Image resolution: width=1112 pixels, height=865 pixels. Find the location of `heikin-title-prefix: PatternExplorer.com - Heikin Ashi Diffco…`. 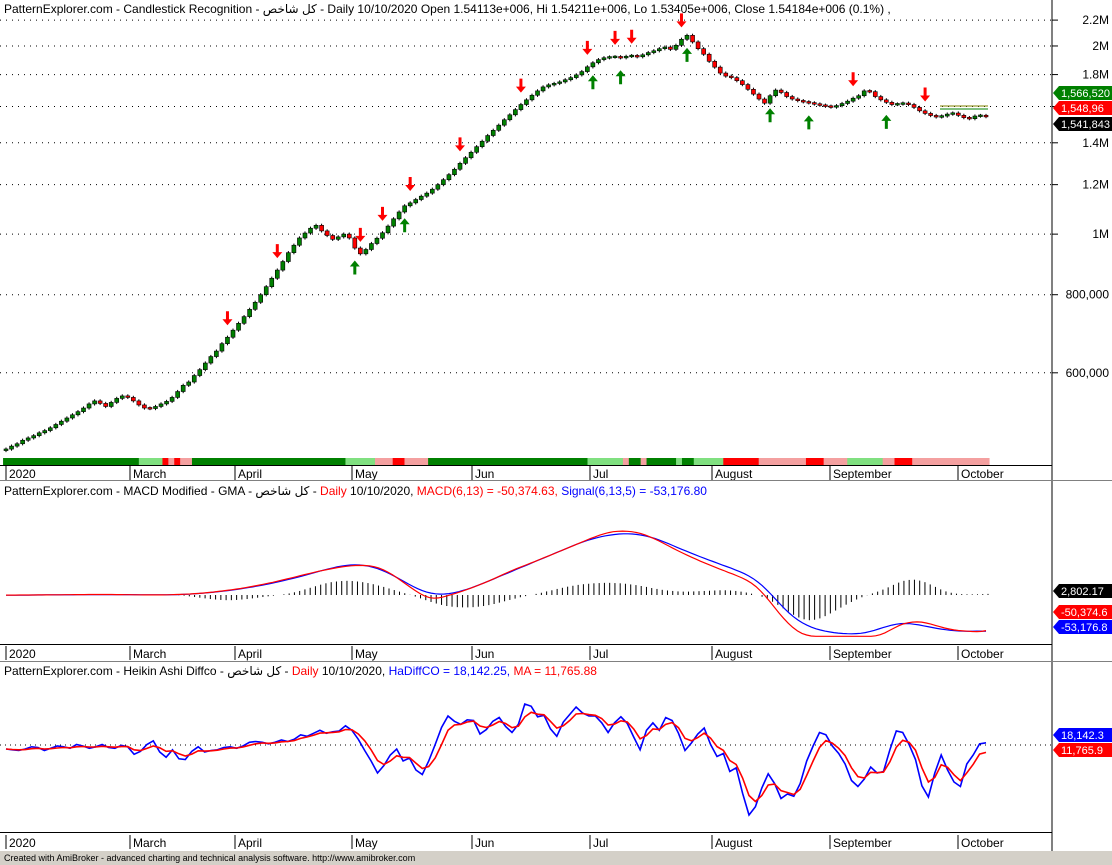

heikin-title-prefix: PatternExplorer.com - Heikin Ashi Diffco… is located at coordinates (148, 671).